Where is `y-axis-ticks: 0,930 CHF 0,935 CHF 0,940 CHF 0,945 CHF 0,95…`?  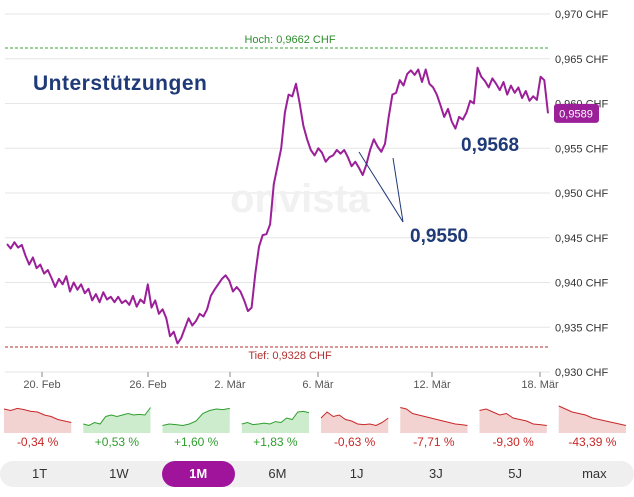 y-axis-ticks: 0,930 CHF 0,935 CHF 0,940 CHF 0,945 CHF 0,95… is located at coordinates (581, 194).